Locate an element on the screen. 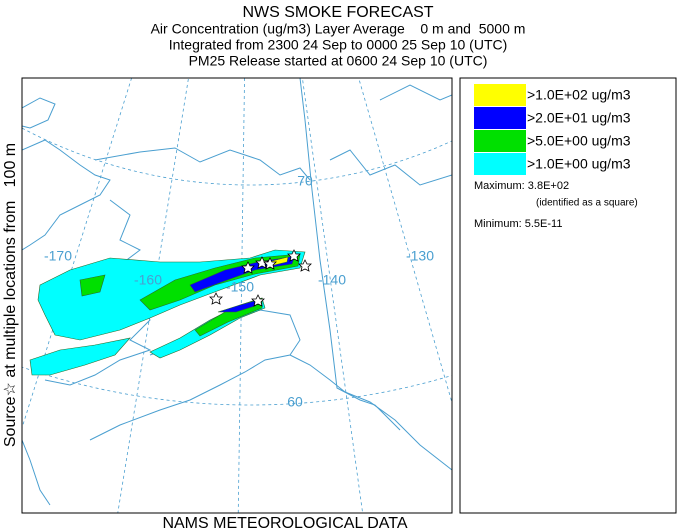 The image size is (678, 532). graticule-label: 70 is located at coordinates (305, 181).